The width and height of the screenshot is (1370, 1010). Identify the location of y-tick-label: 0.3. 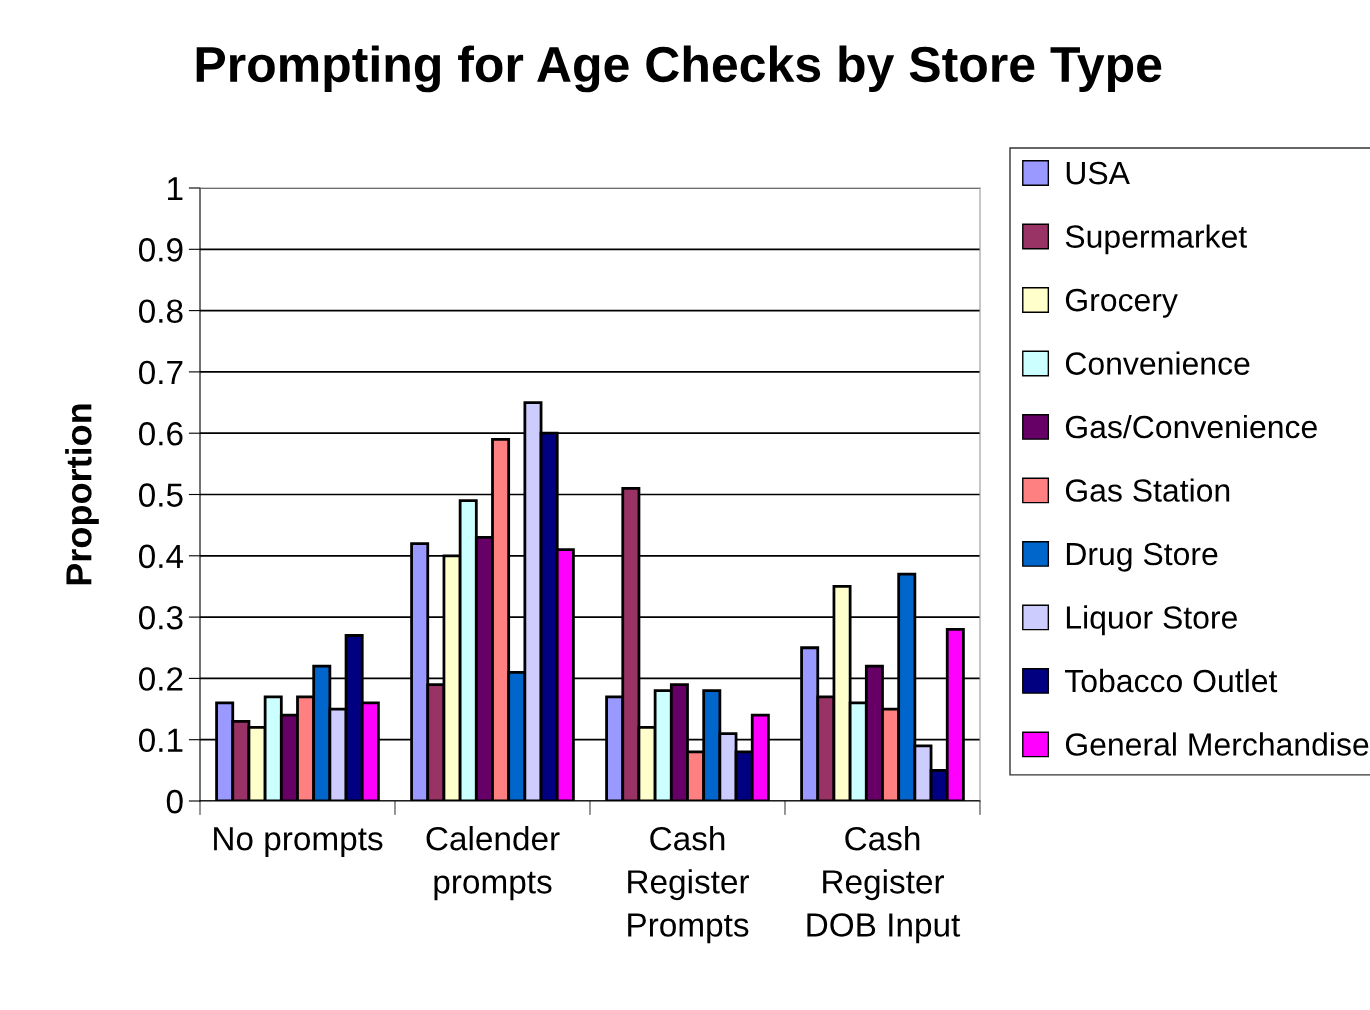
(161, 617).